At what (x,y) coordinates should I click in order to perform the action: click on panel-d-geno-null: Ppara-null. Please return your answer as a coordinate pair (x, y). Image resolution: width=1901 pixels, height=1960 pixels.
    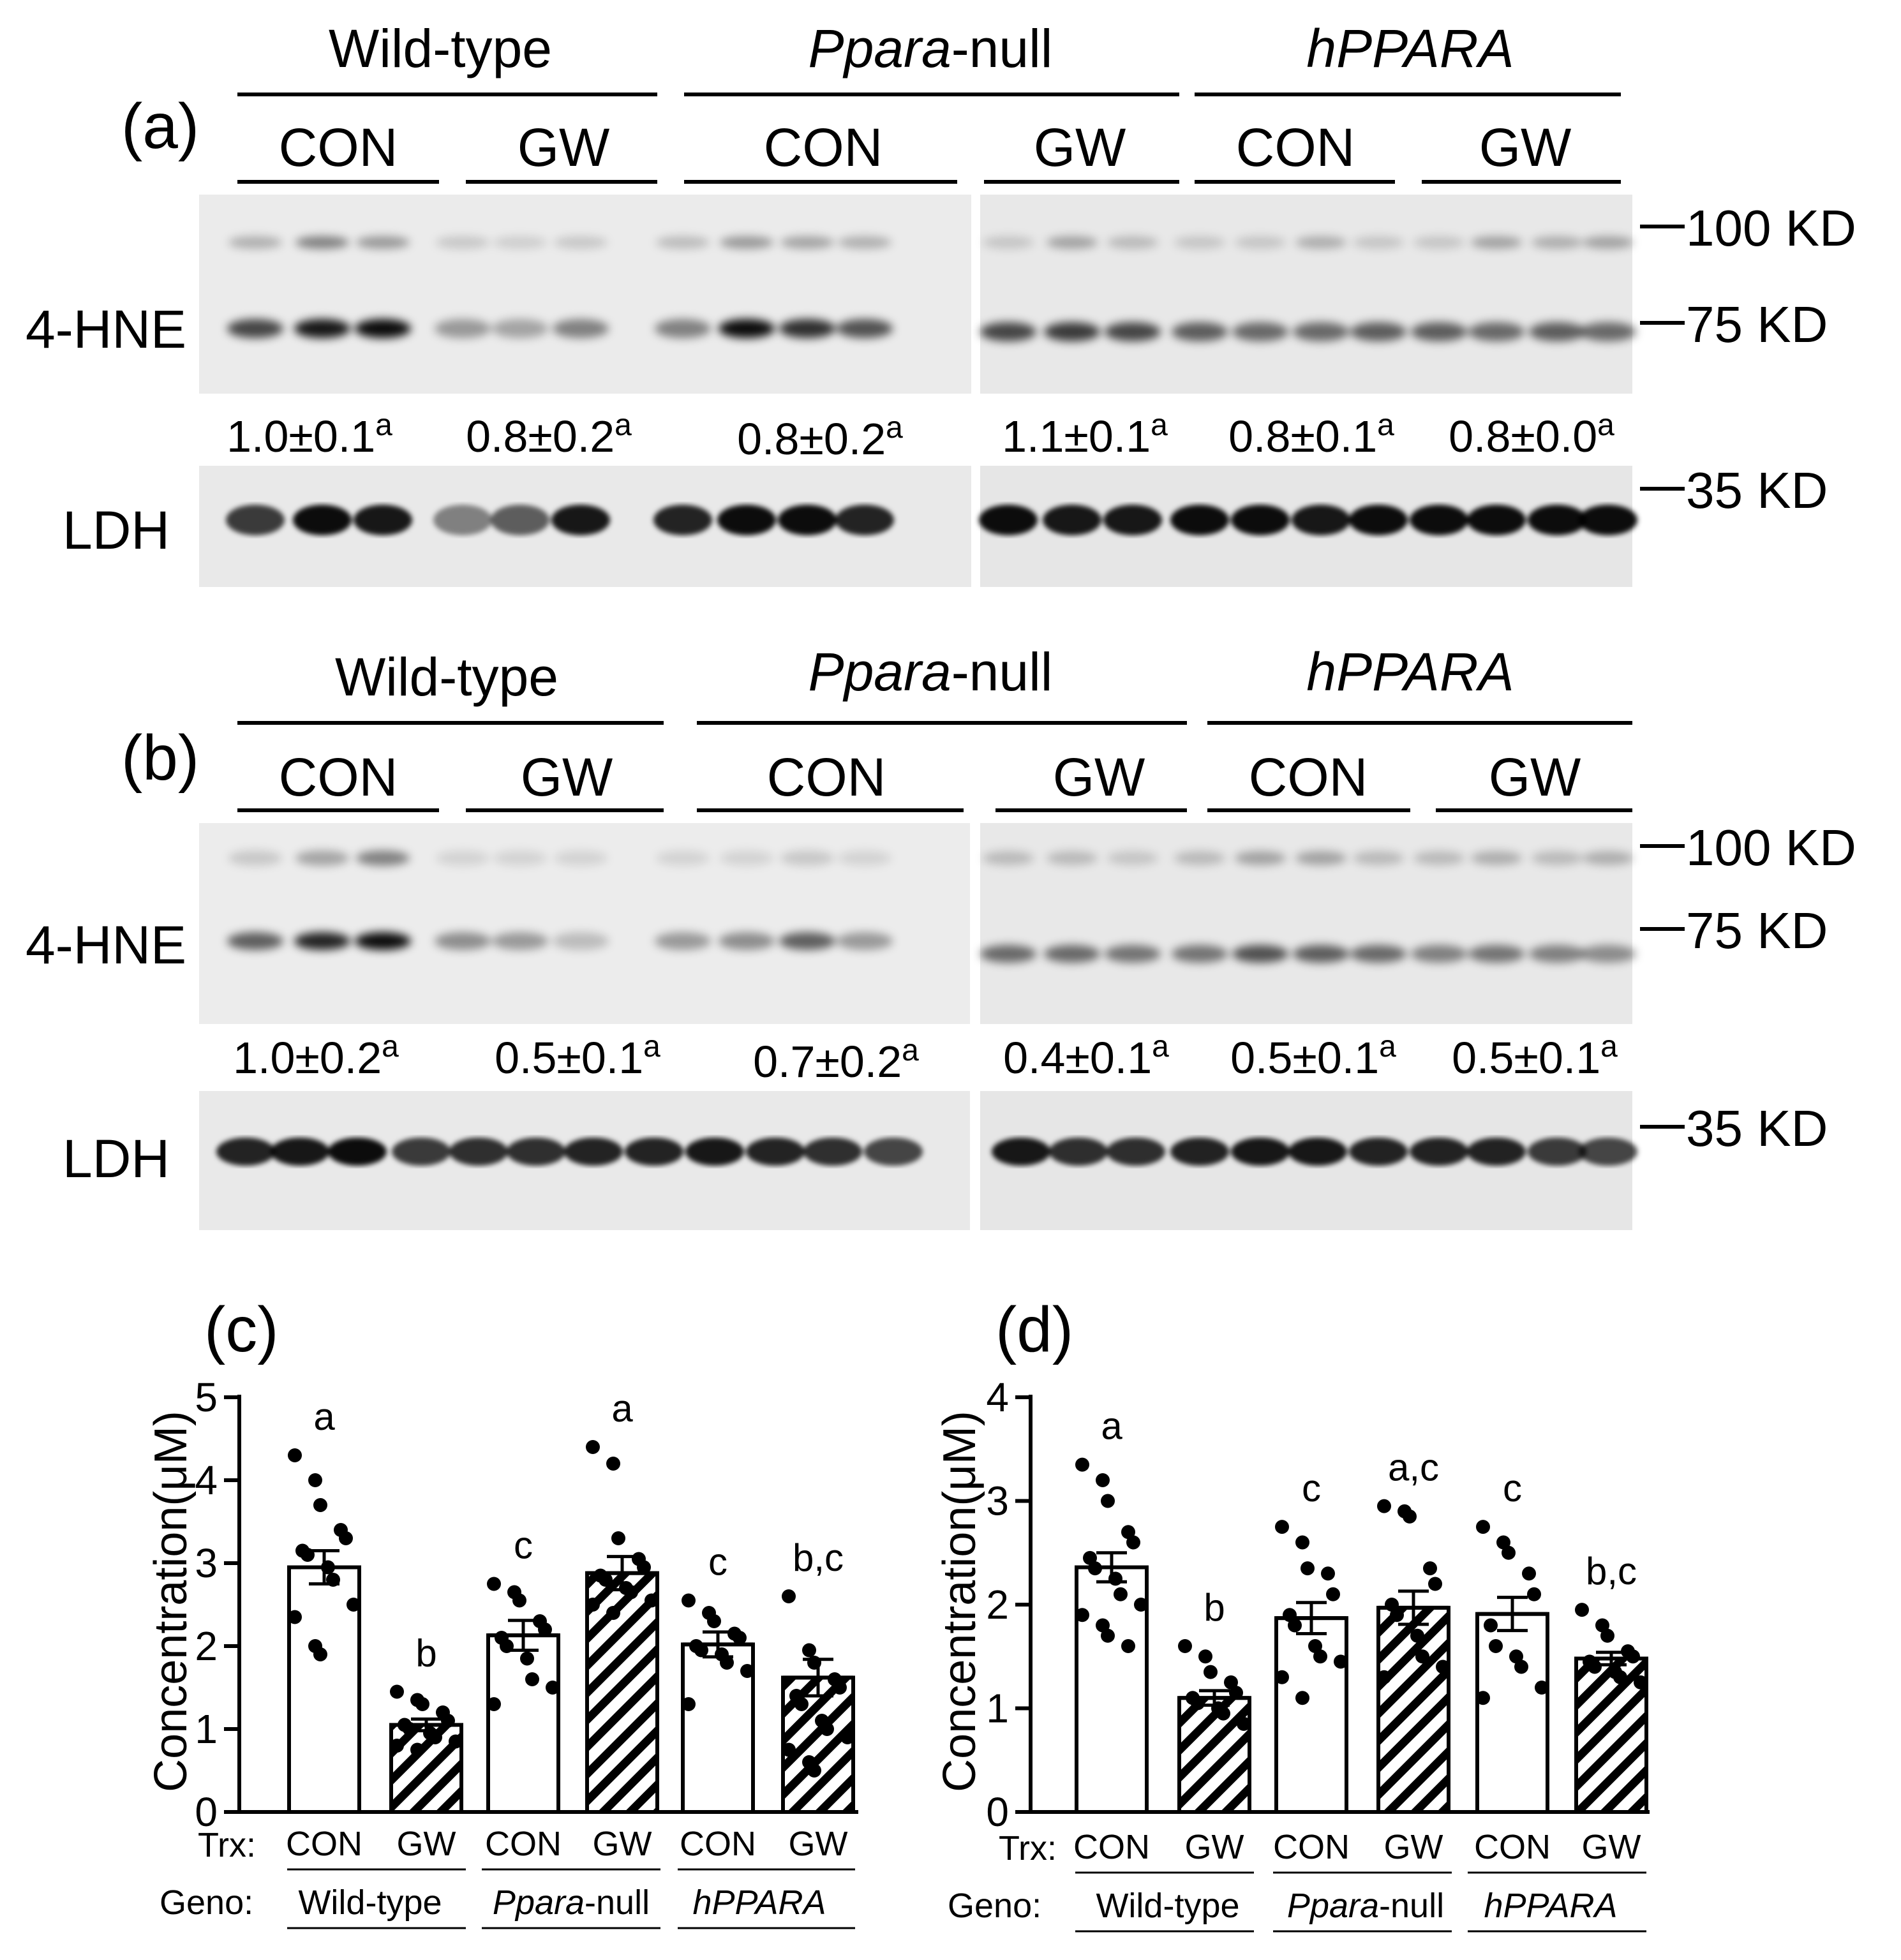
    Looking at the image, I should click on (1365, 1906).